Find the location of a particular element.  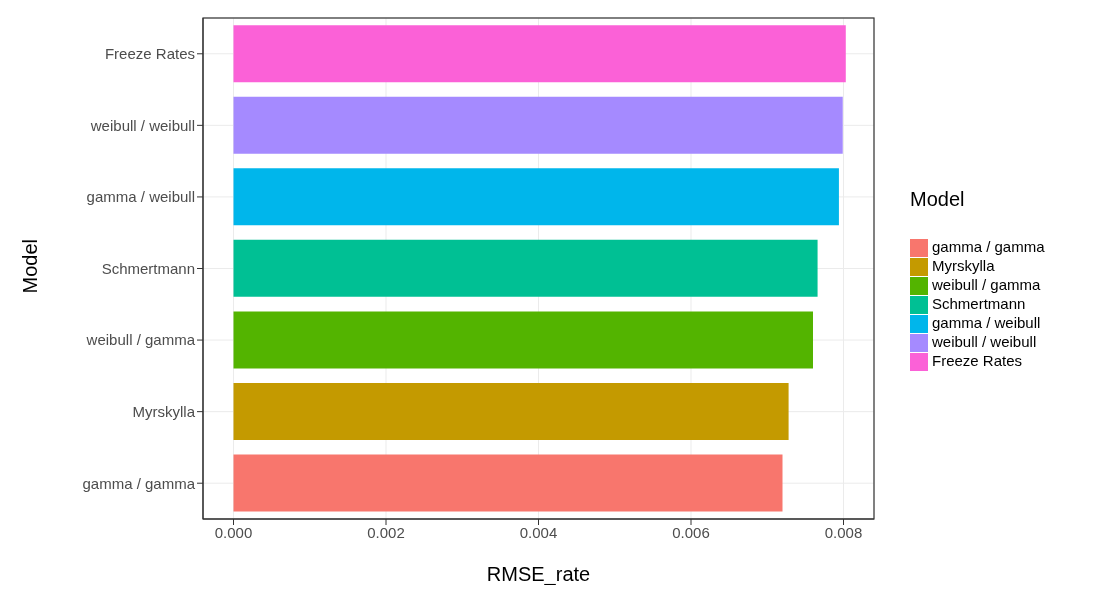

legend-label: Schmertmann is located at coordinates (979, 304).